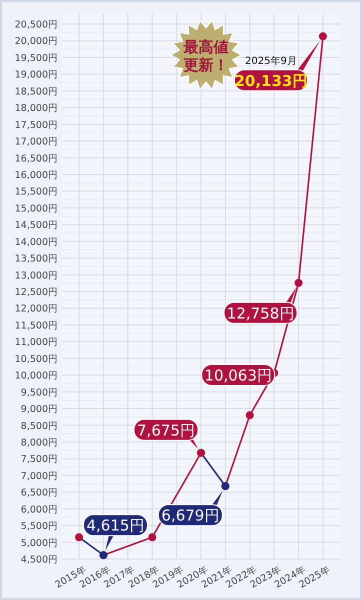  I want to click on data-label: 10,063円, so click(238, 375).